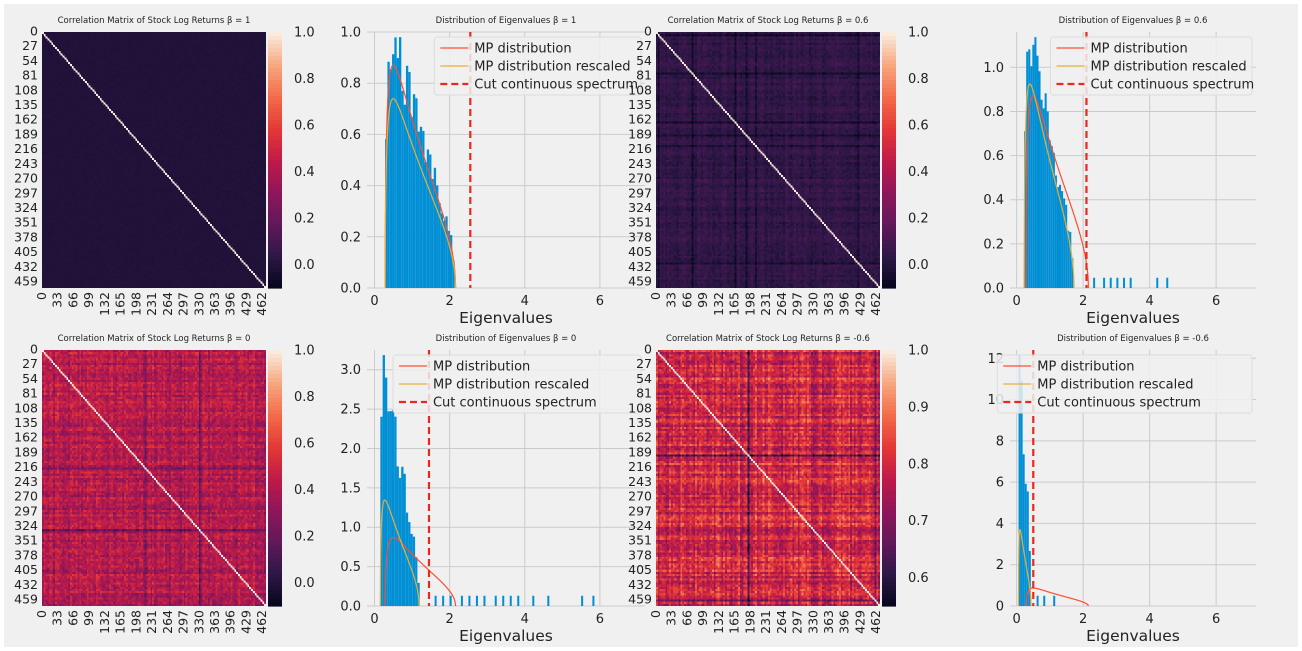 The width and height of the screenshot is (1302, 651). I want to click on heatmap-ytick: 297, so click(26, 510).